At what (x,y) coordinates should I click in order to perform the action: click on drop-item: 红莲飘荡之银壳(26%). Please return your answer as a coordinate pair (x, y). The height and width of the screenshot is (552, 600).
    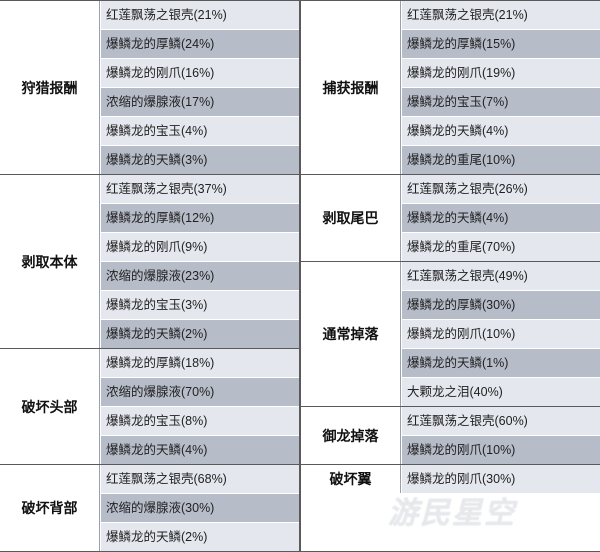
    Looking at the image, I should click on (501, 189).